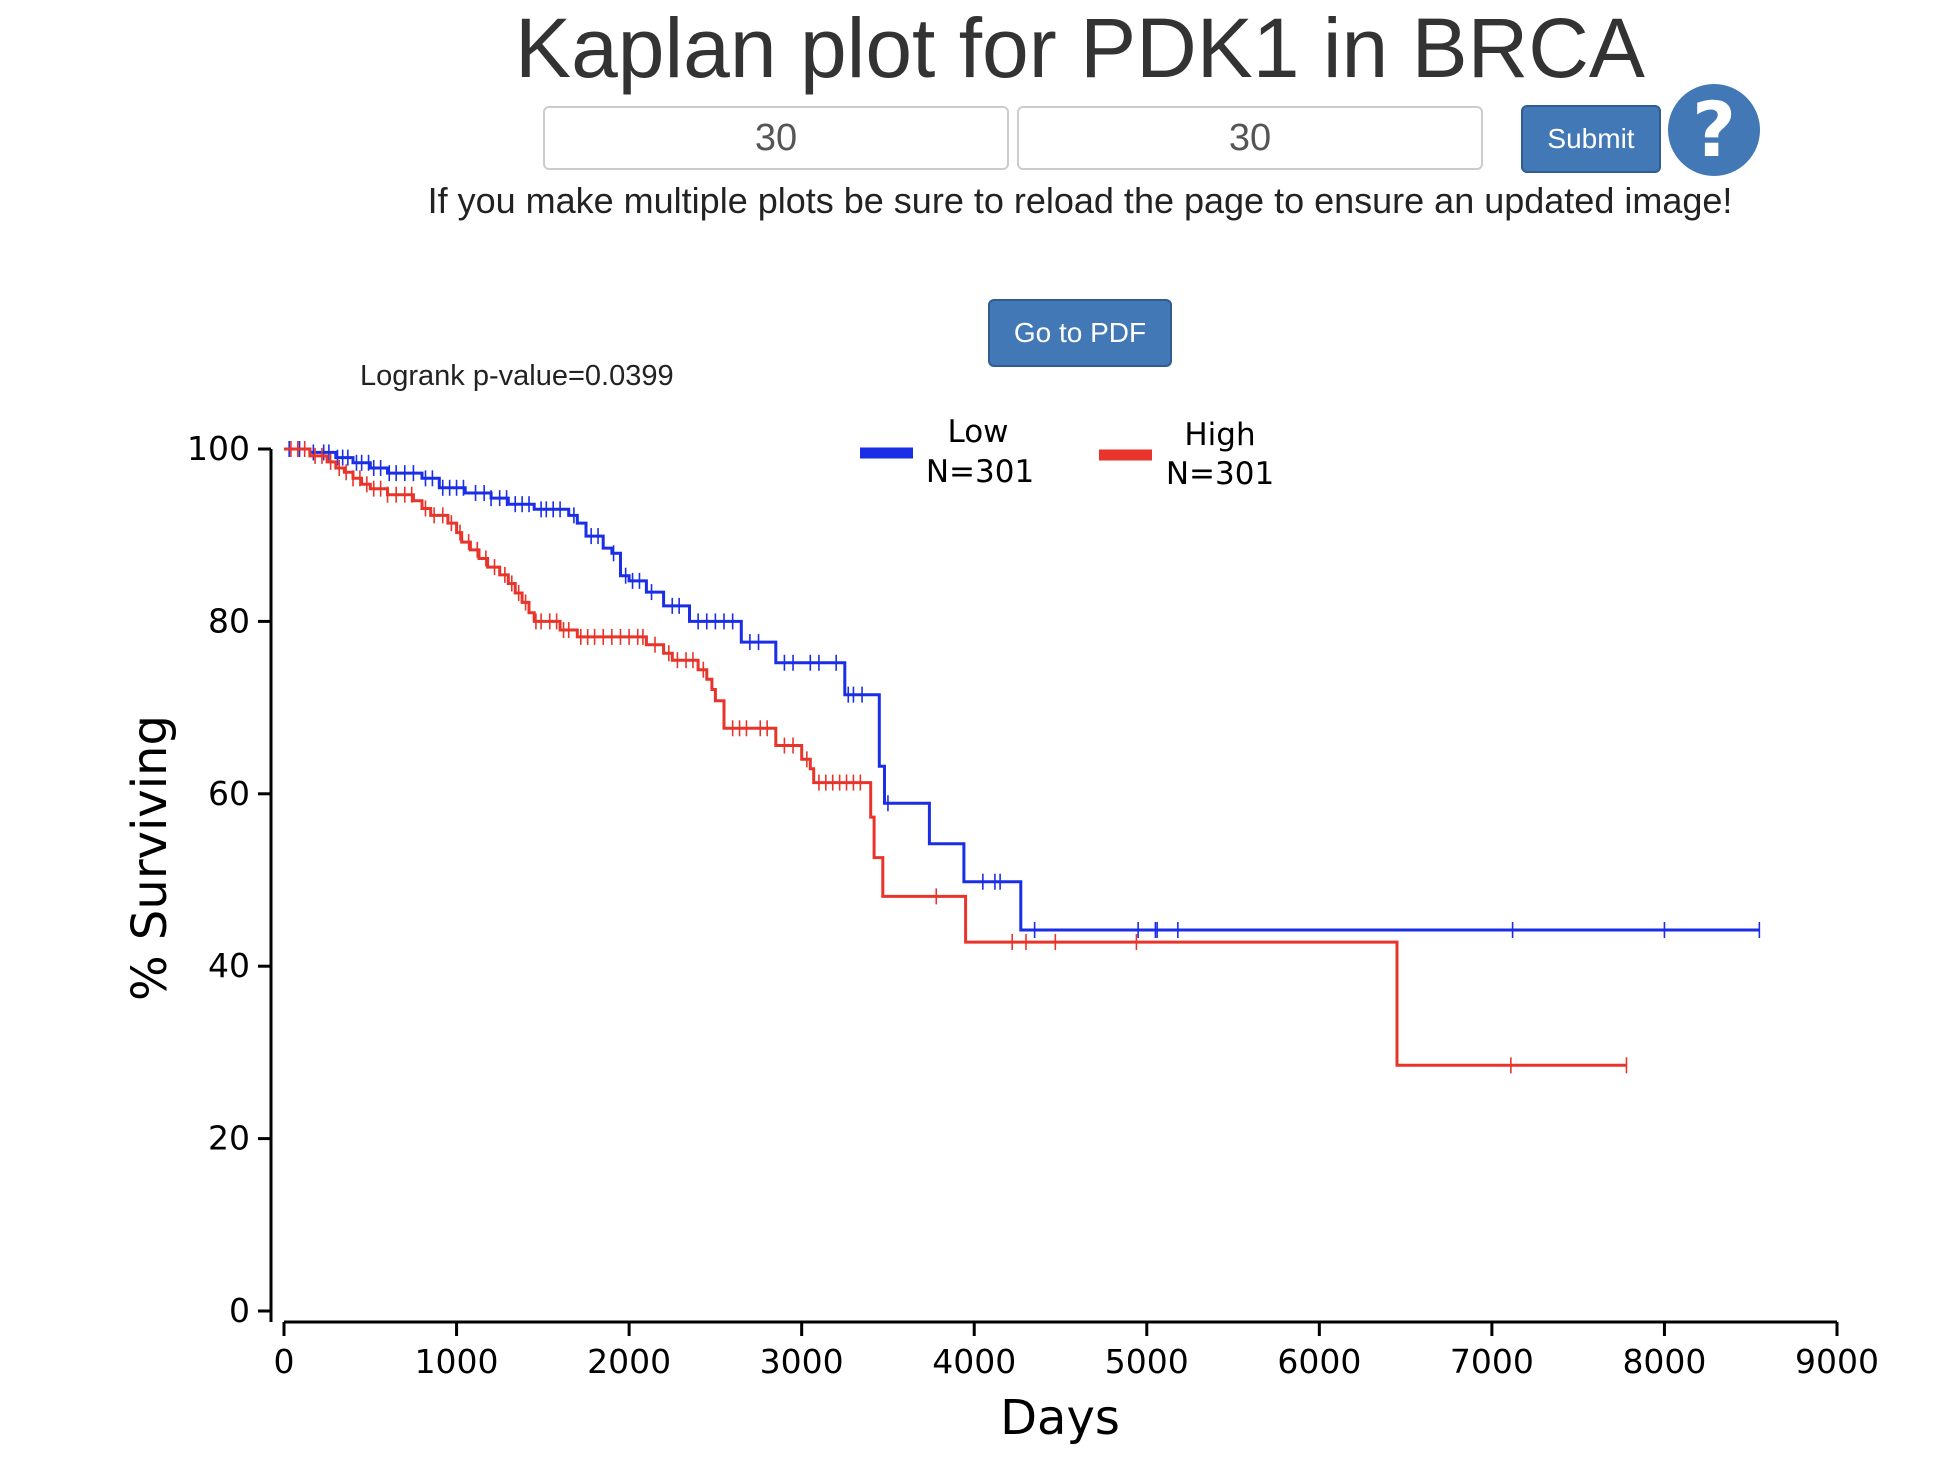  I want to click on legend-label-low: Low, so click(977, 432).